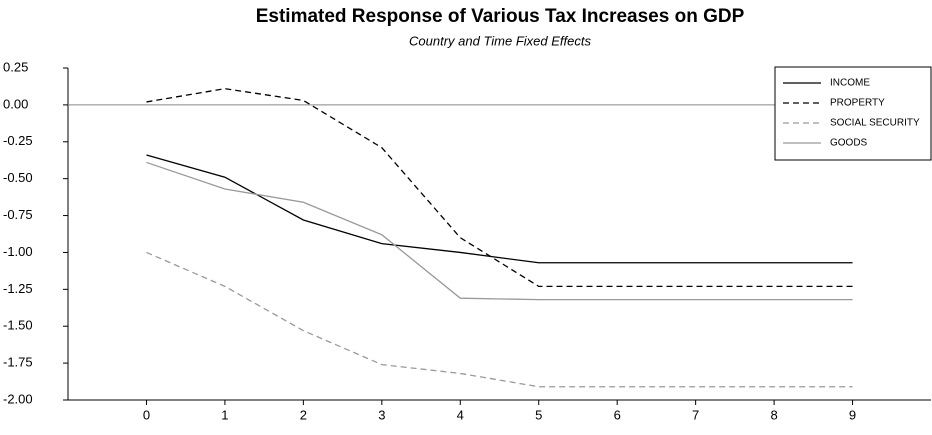 The height and width of the screenshot is (435, 932). Describe the element at coordinates (18, 177) in the screenshot. I see `y-tick-label: -0.50` at that location.